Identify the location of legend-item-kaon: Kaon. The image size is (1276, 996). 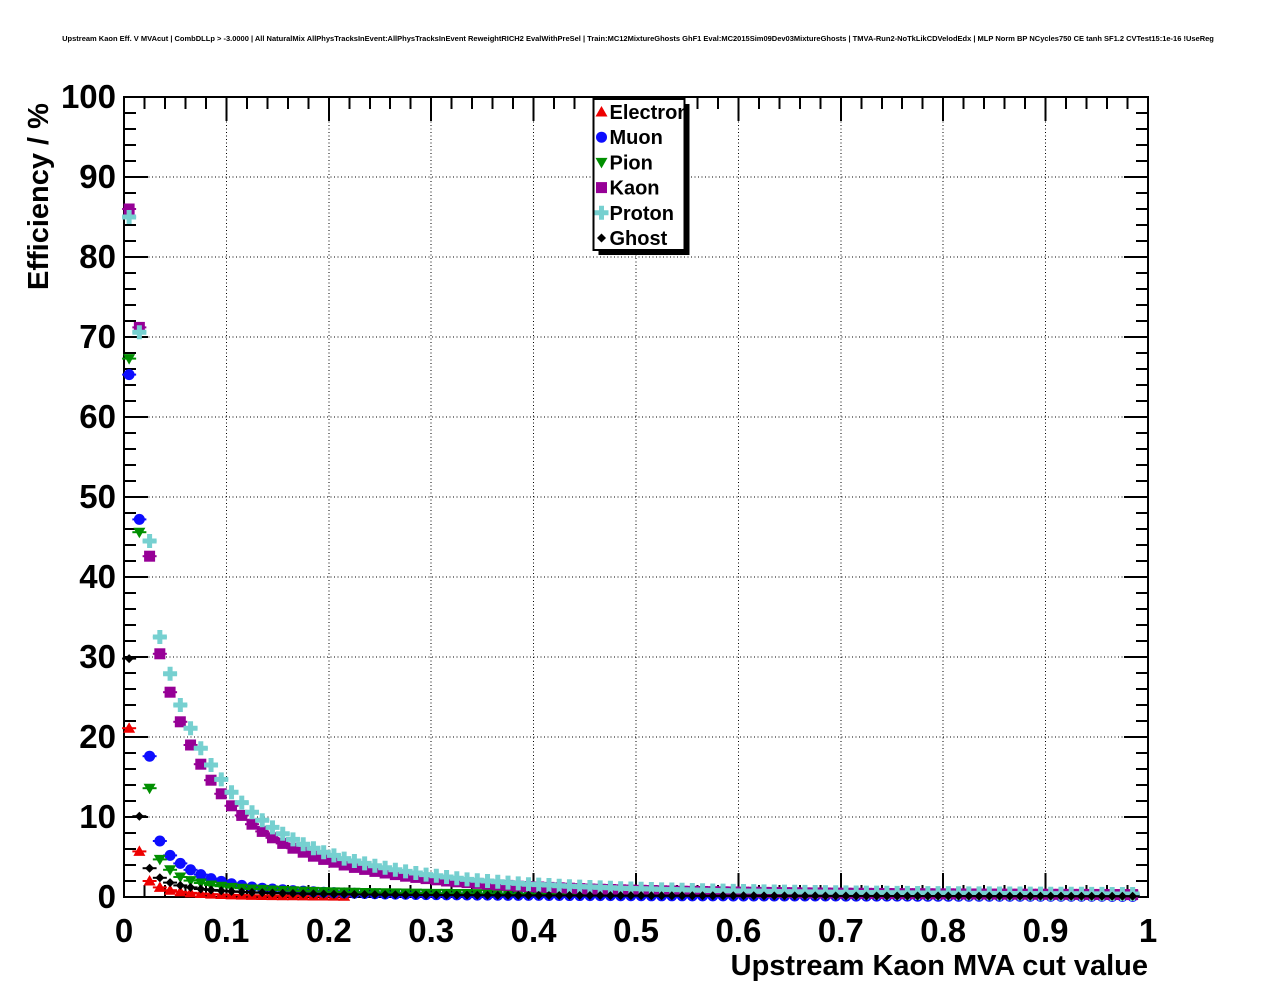
(628, 189).